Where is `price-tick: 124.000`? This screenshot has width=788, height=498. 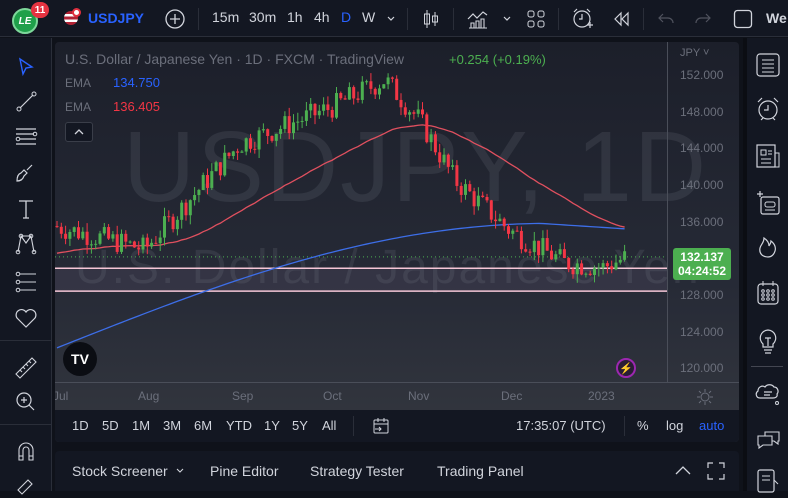
price-tick: 124.000 is located at coordinates (702, 332).